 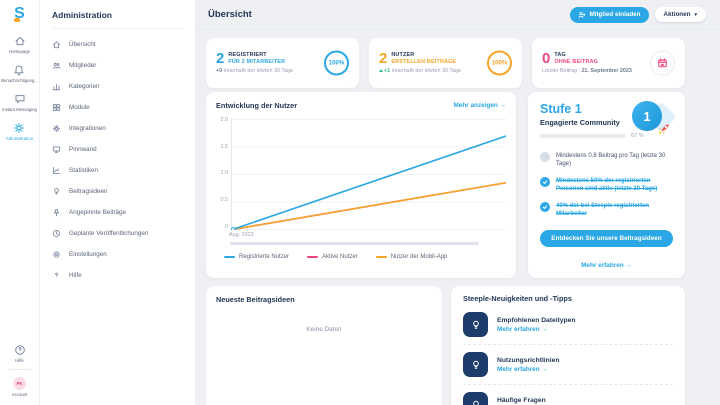 I want to click on sidebar-item-label: Geplante Veröffentlichungen, so click(x=109, y=233).